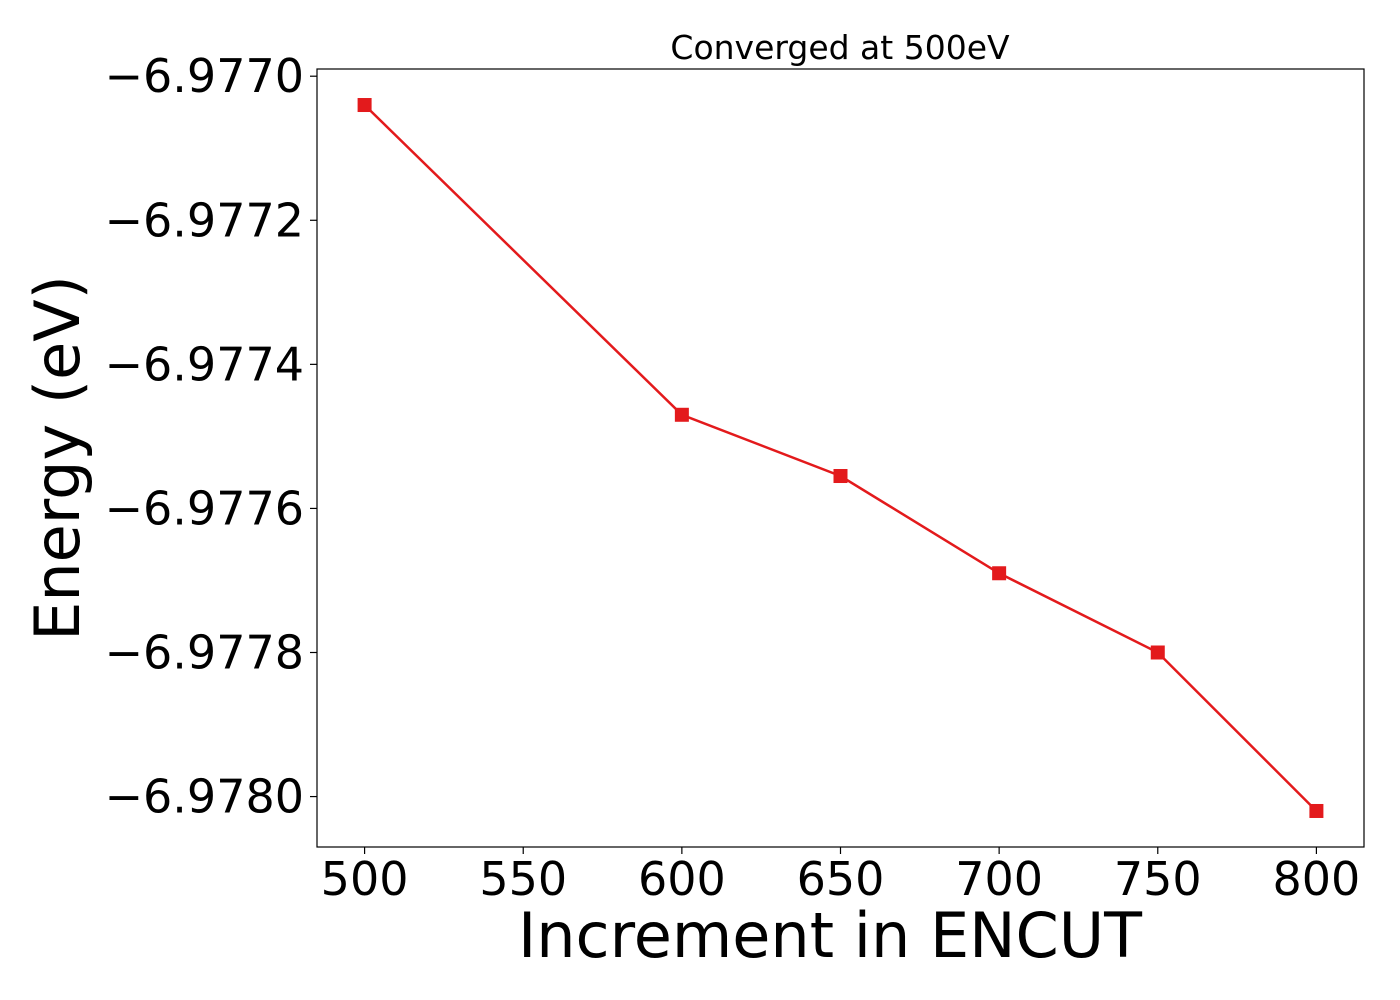  Describe the element at coordinates (840, 47) in the screenshot. I see `chart-title: Converged at 500eV` at that location.